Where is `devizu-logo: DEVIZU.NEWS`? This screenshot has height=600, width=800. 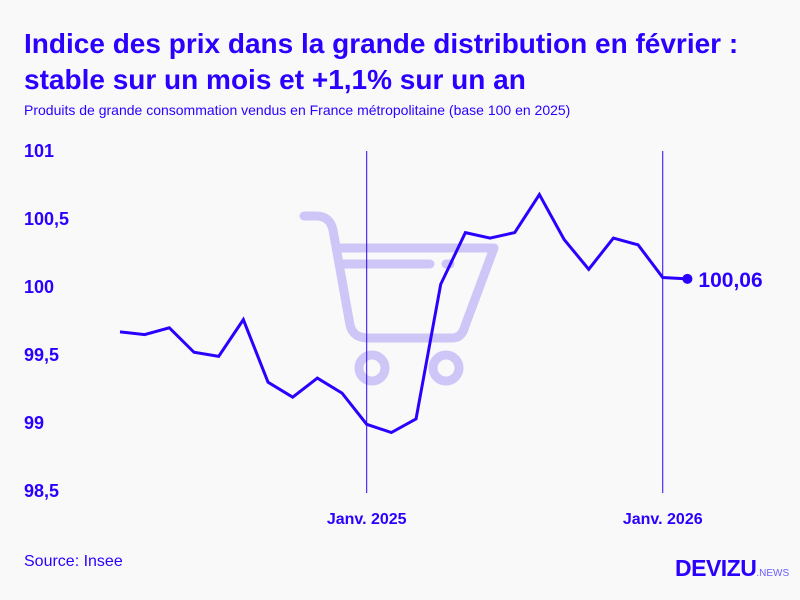
devizu-logo: DEVIZU.NEWS is located at coordinates (732, 568).